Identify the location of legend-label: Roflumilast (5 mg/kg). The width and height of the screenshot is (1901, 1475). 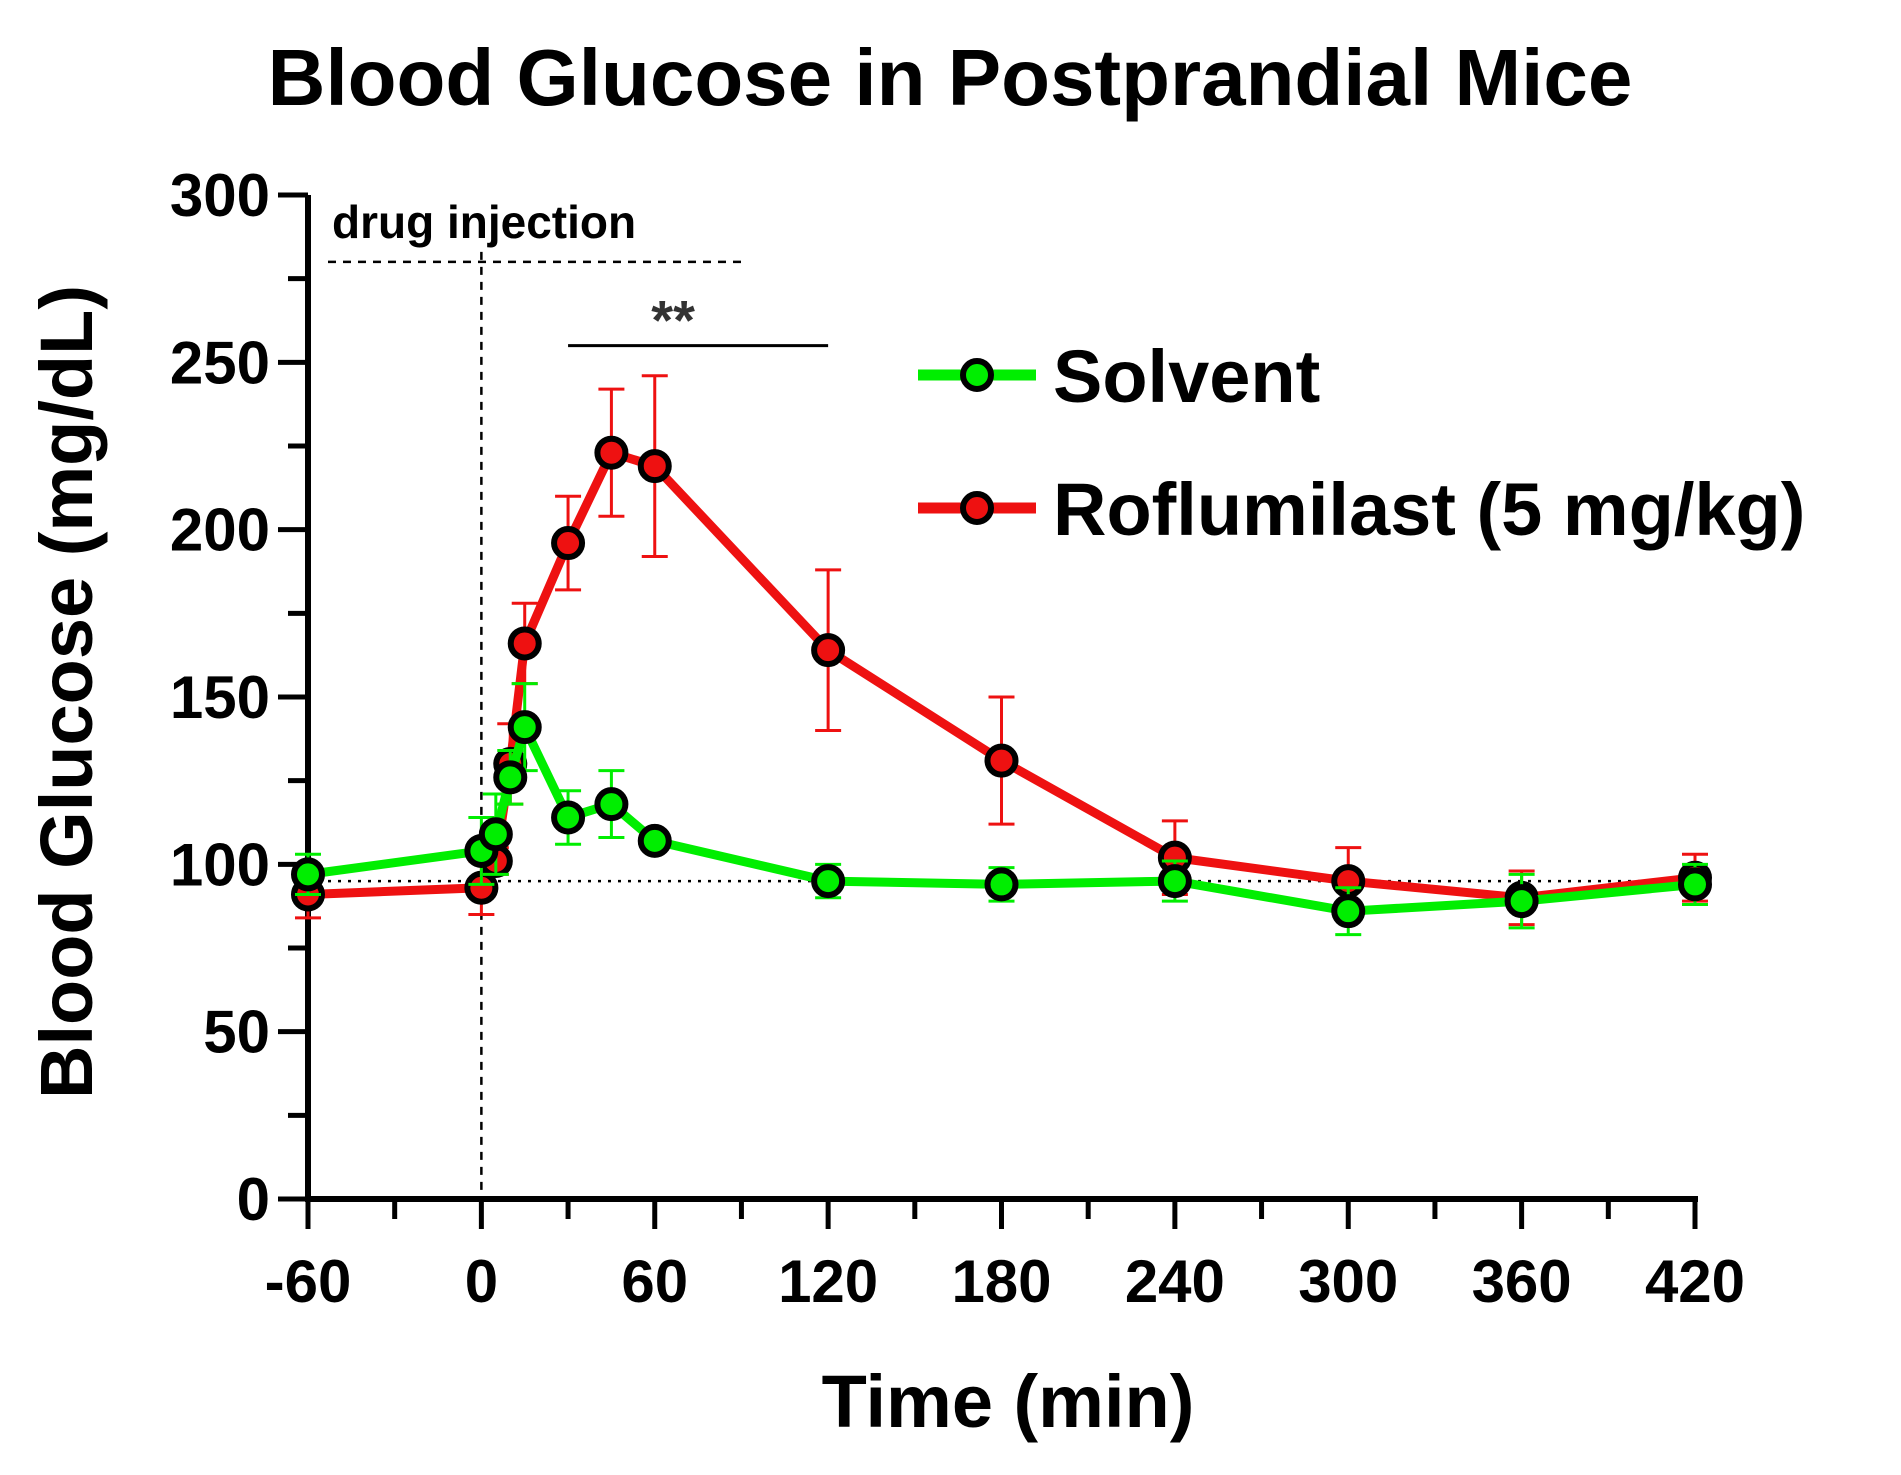
(1429, 509).